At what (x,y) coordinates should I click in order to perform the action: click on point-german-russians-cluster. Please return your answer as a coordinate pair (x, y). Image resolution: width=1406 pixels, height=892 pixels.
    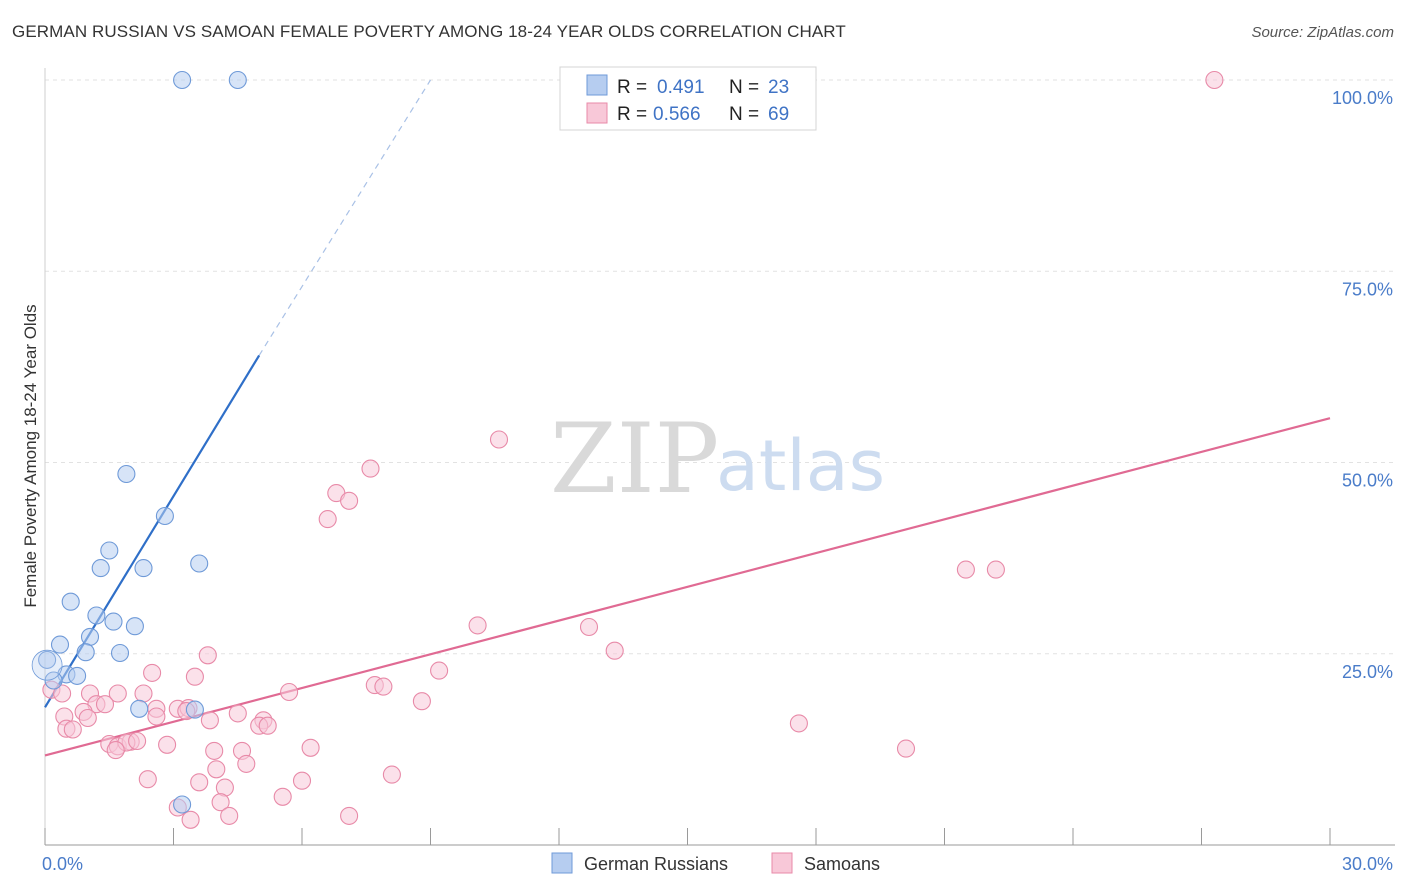
    Looking at the image, I should click on (47, 665).